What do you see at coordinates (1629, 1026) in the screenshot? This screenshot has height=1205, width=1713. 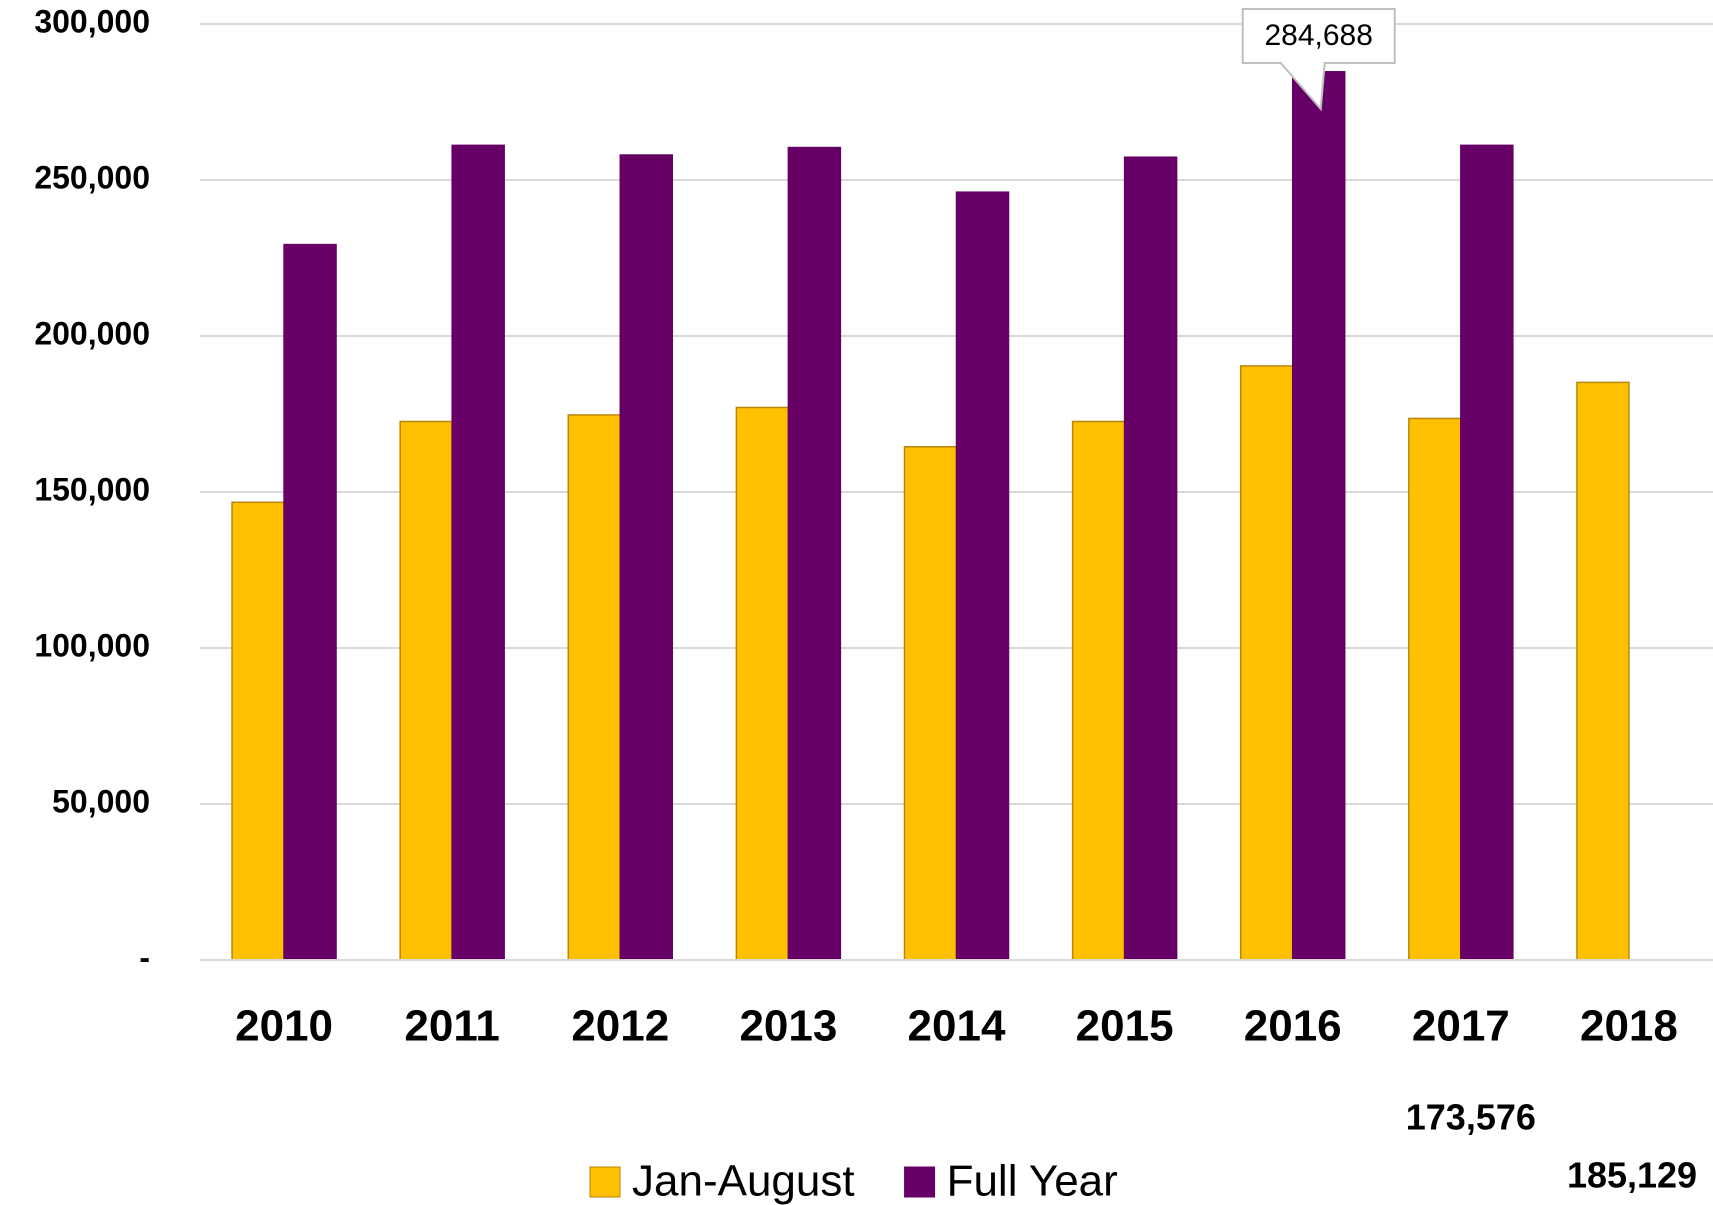 I see `x-tick-label: 2018` at bounding box center [1629, 1026].